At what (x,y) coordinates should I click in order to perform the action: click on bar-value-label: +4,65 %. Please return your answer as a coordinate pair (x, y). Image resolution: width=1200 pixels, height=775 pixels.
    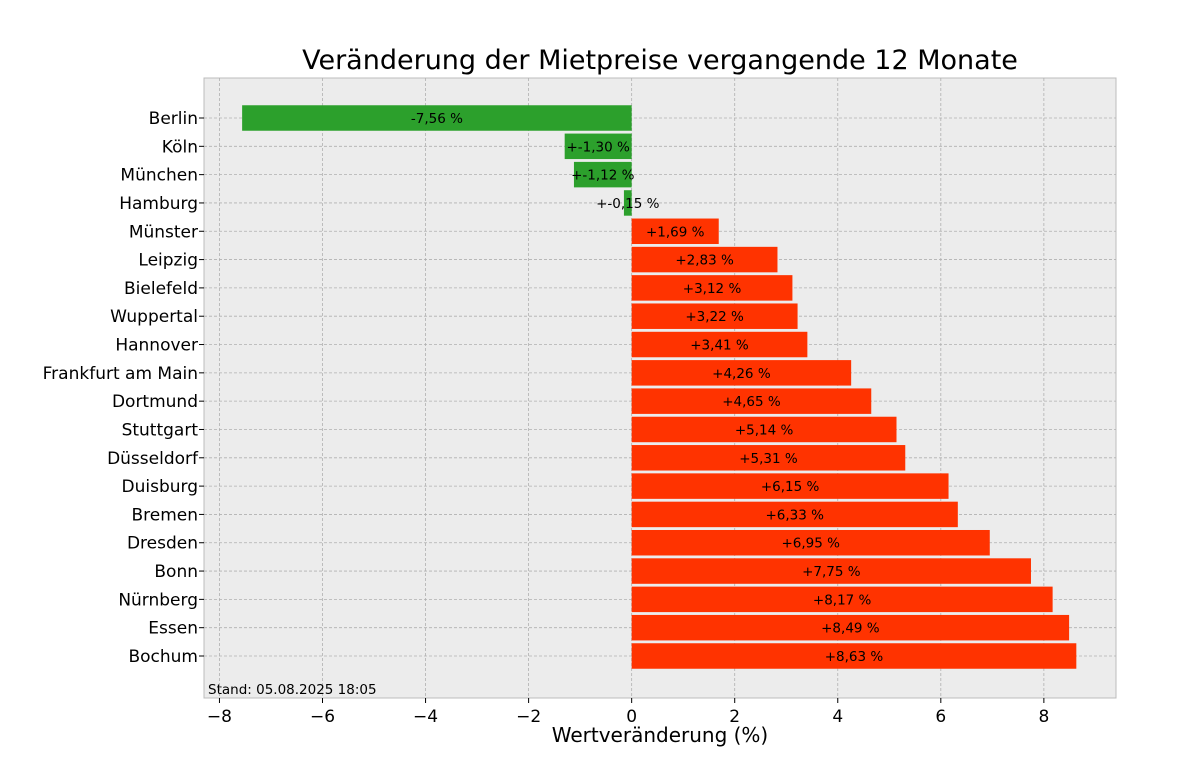
    Looking at the image, I should click on (751, 402).